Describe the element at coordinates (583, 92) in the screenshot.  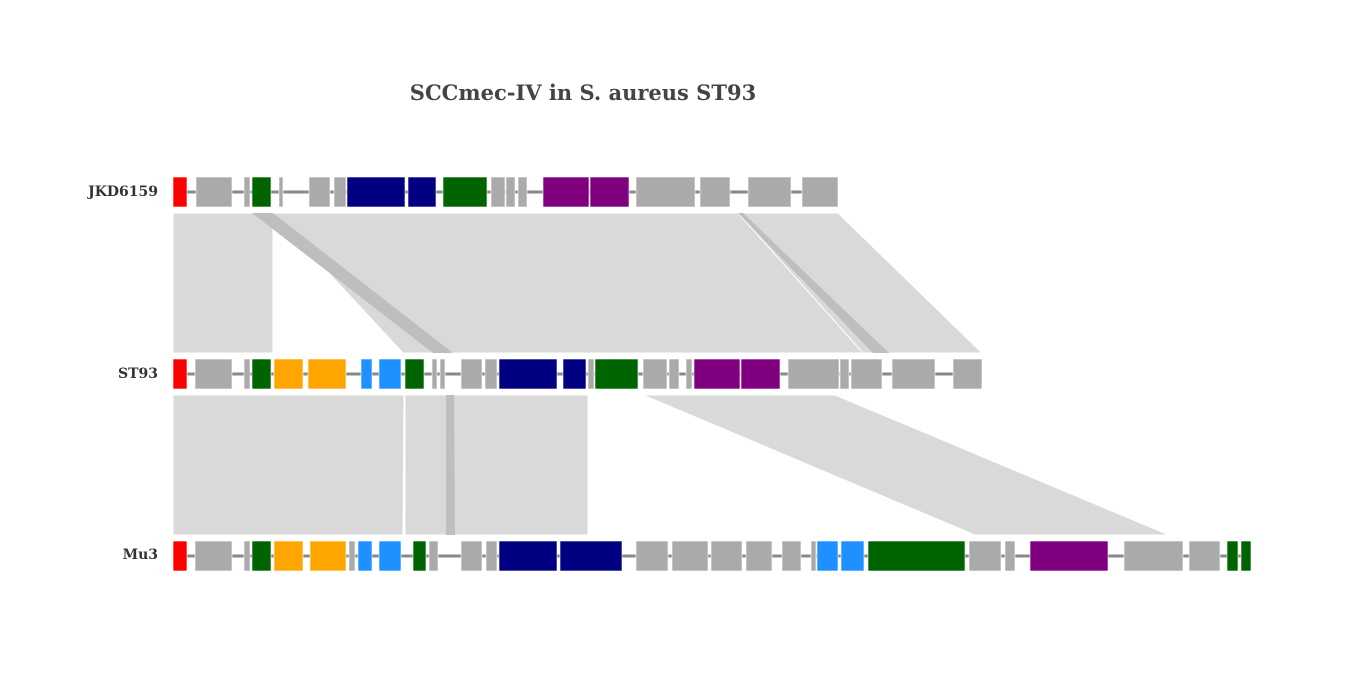
I see `figure-title: SCCmec-IV in S. aureus ST93` at that location.